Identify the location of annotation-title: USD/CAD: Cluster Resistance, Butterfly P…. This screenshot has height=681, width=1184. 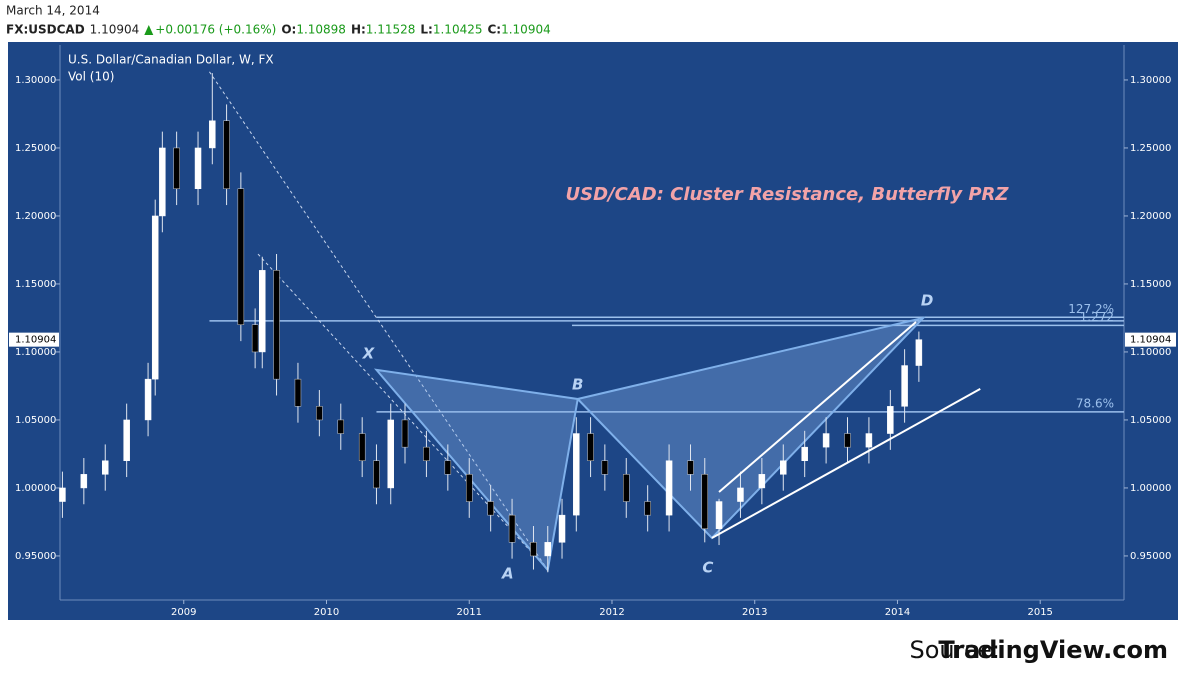
(788, 194).